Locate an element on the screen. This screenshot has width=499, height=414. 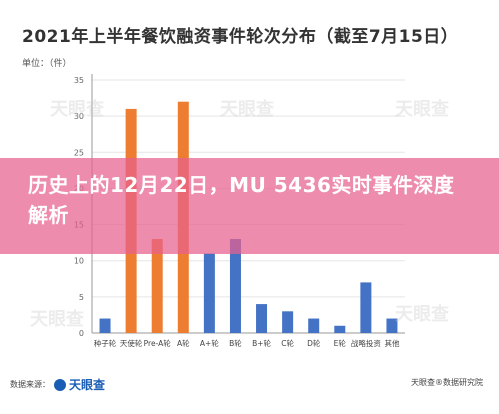
x-tick-label: A+轮 is located at coordinates (209, 343).